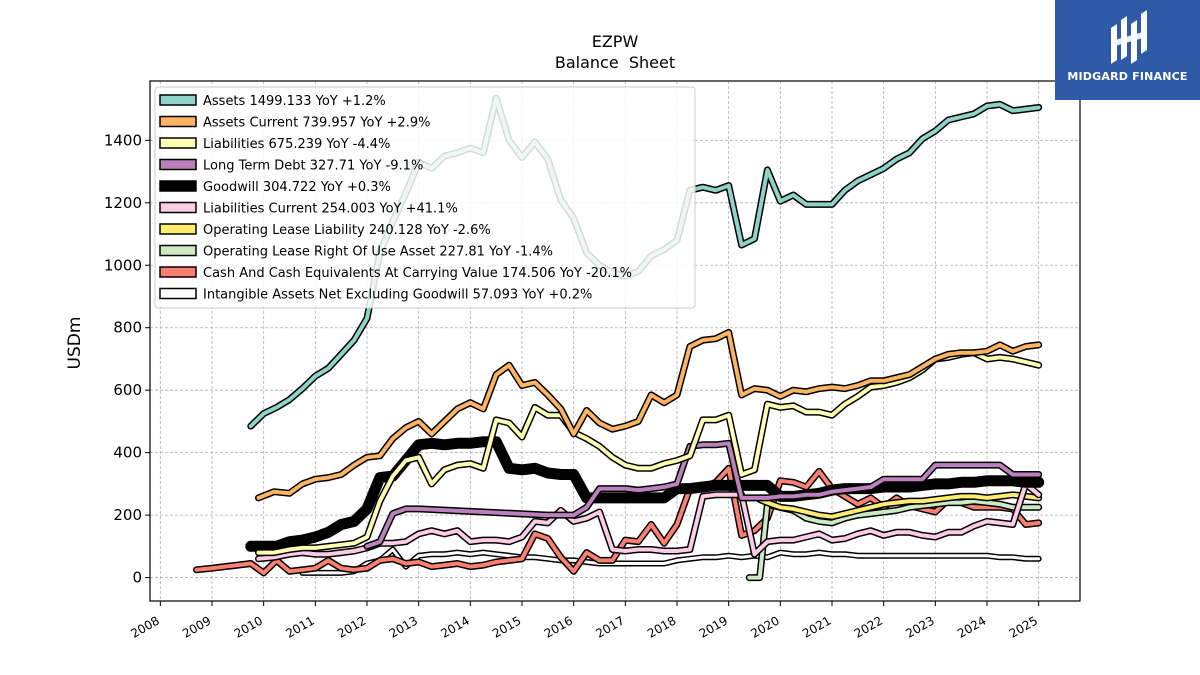 This screenshot has height=675, width=1200. I want to click on legend-label-assets: Assets 1499.133 YoY +1.2%, so click(294, 101).